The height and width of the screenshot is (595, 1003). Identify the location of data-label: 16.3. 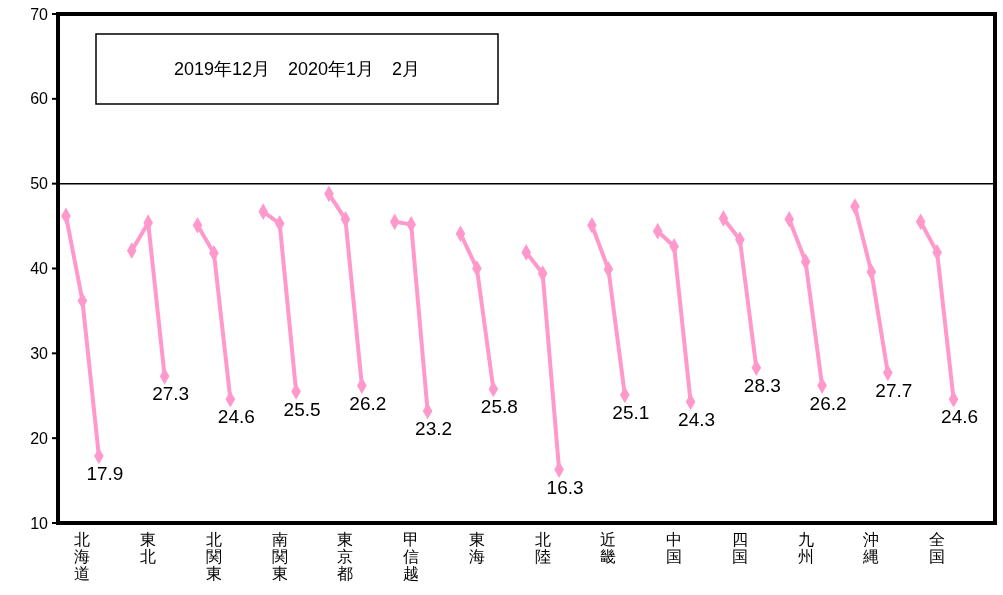
(565, 487).